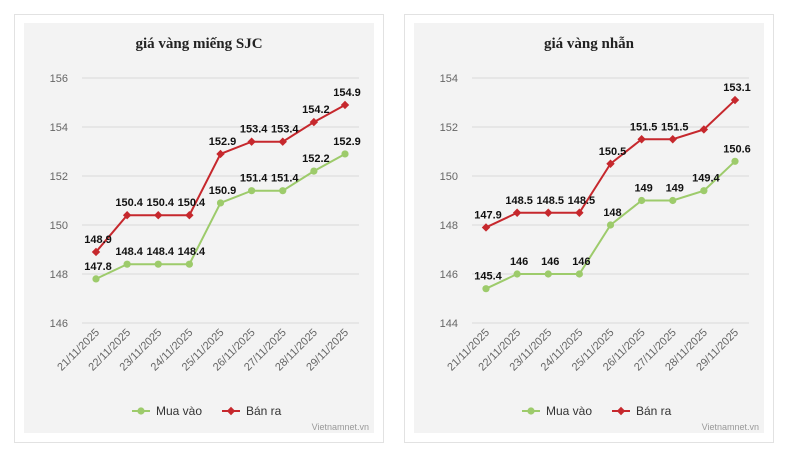 This screenshot has width=789, height=459. Describe the element at coordinates (737, 88) in the screenshot. I see `data-label: 153.1` at that location.